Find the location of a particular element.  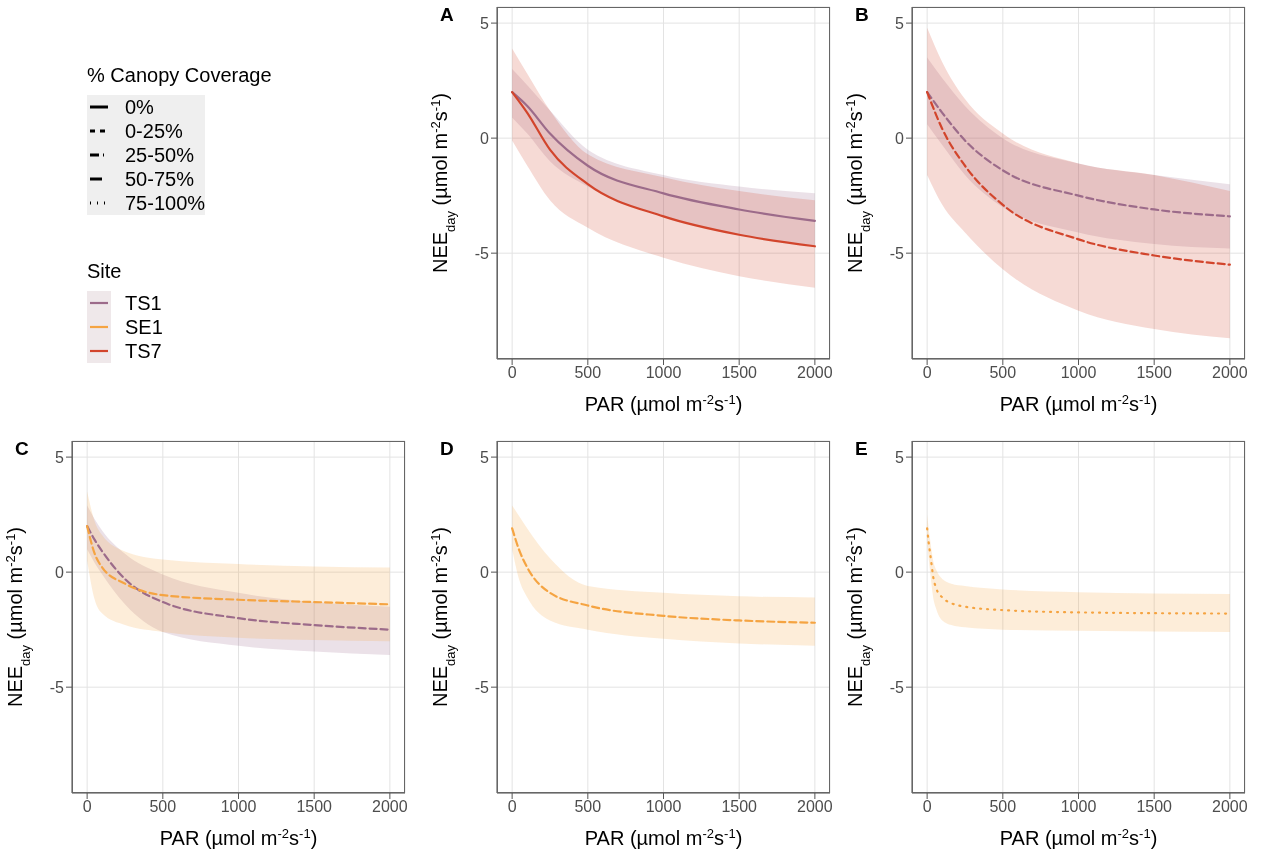

chart-title: A is located at coordinates (447, 15).